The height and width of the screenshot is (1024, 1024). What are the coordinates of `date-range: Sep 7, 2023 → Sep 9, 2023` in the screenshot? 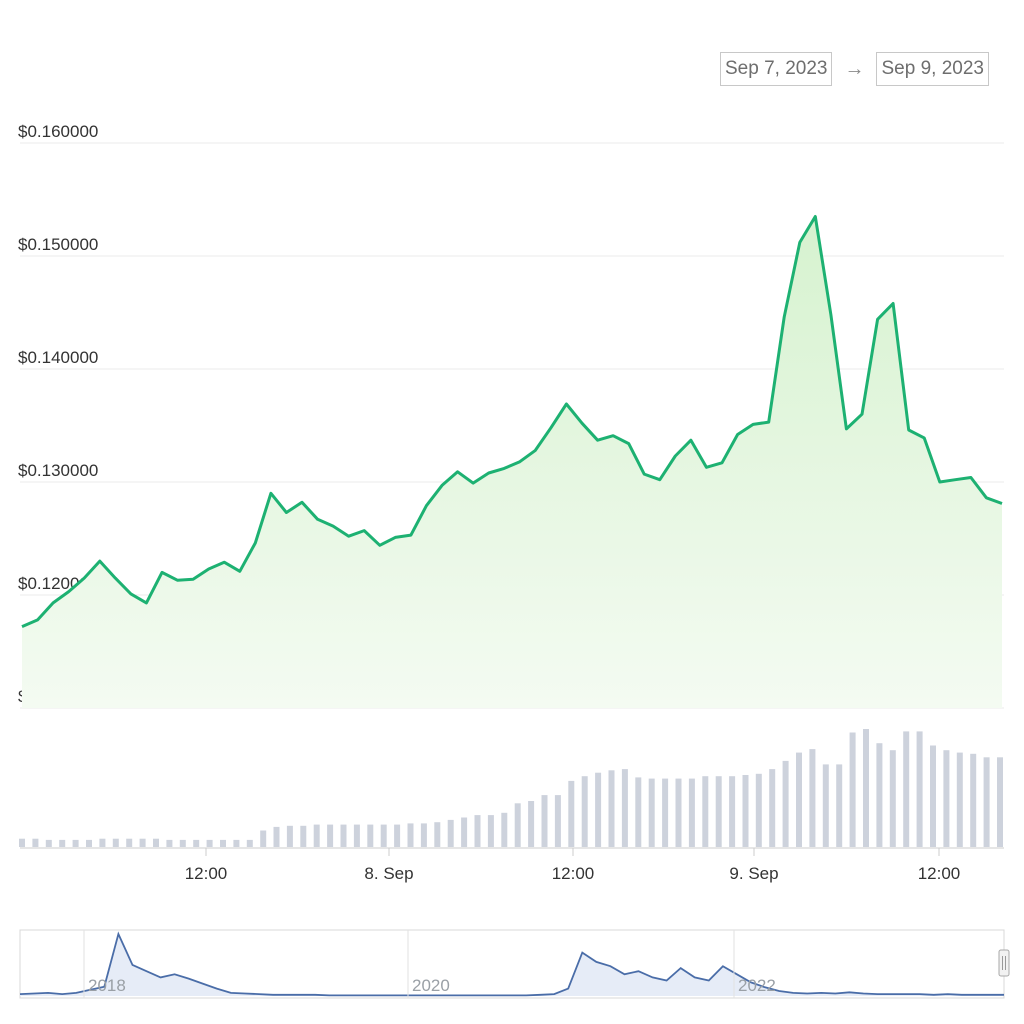 It's located at (854, 69).